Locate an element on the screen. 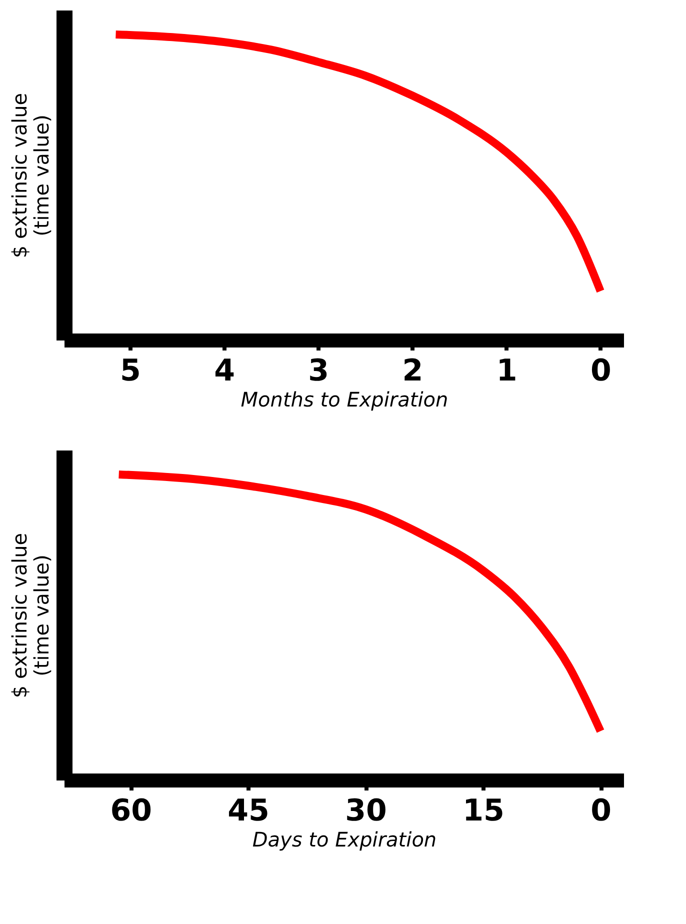  x-axis-title: Days to Expiration is located at coordinates (344, 840).